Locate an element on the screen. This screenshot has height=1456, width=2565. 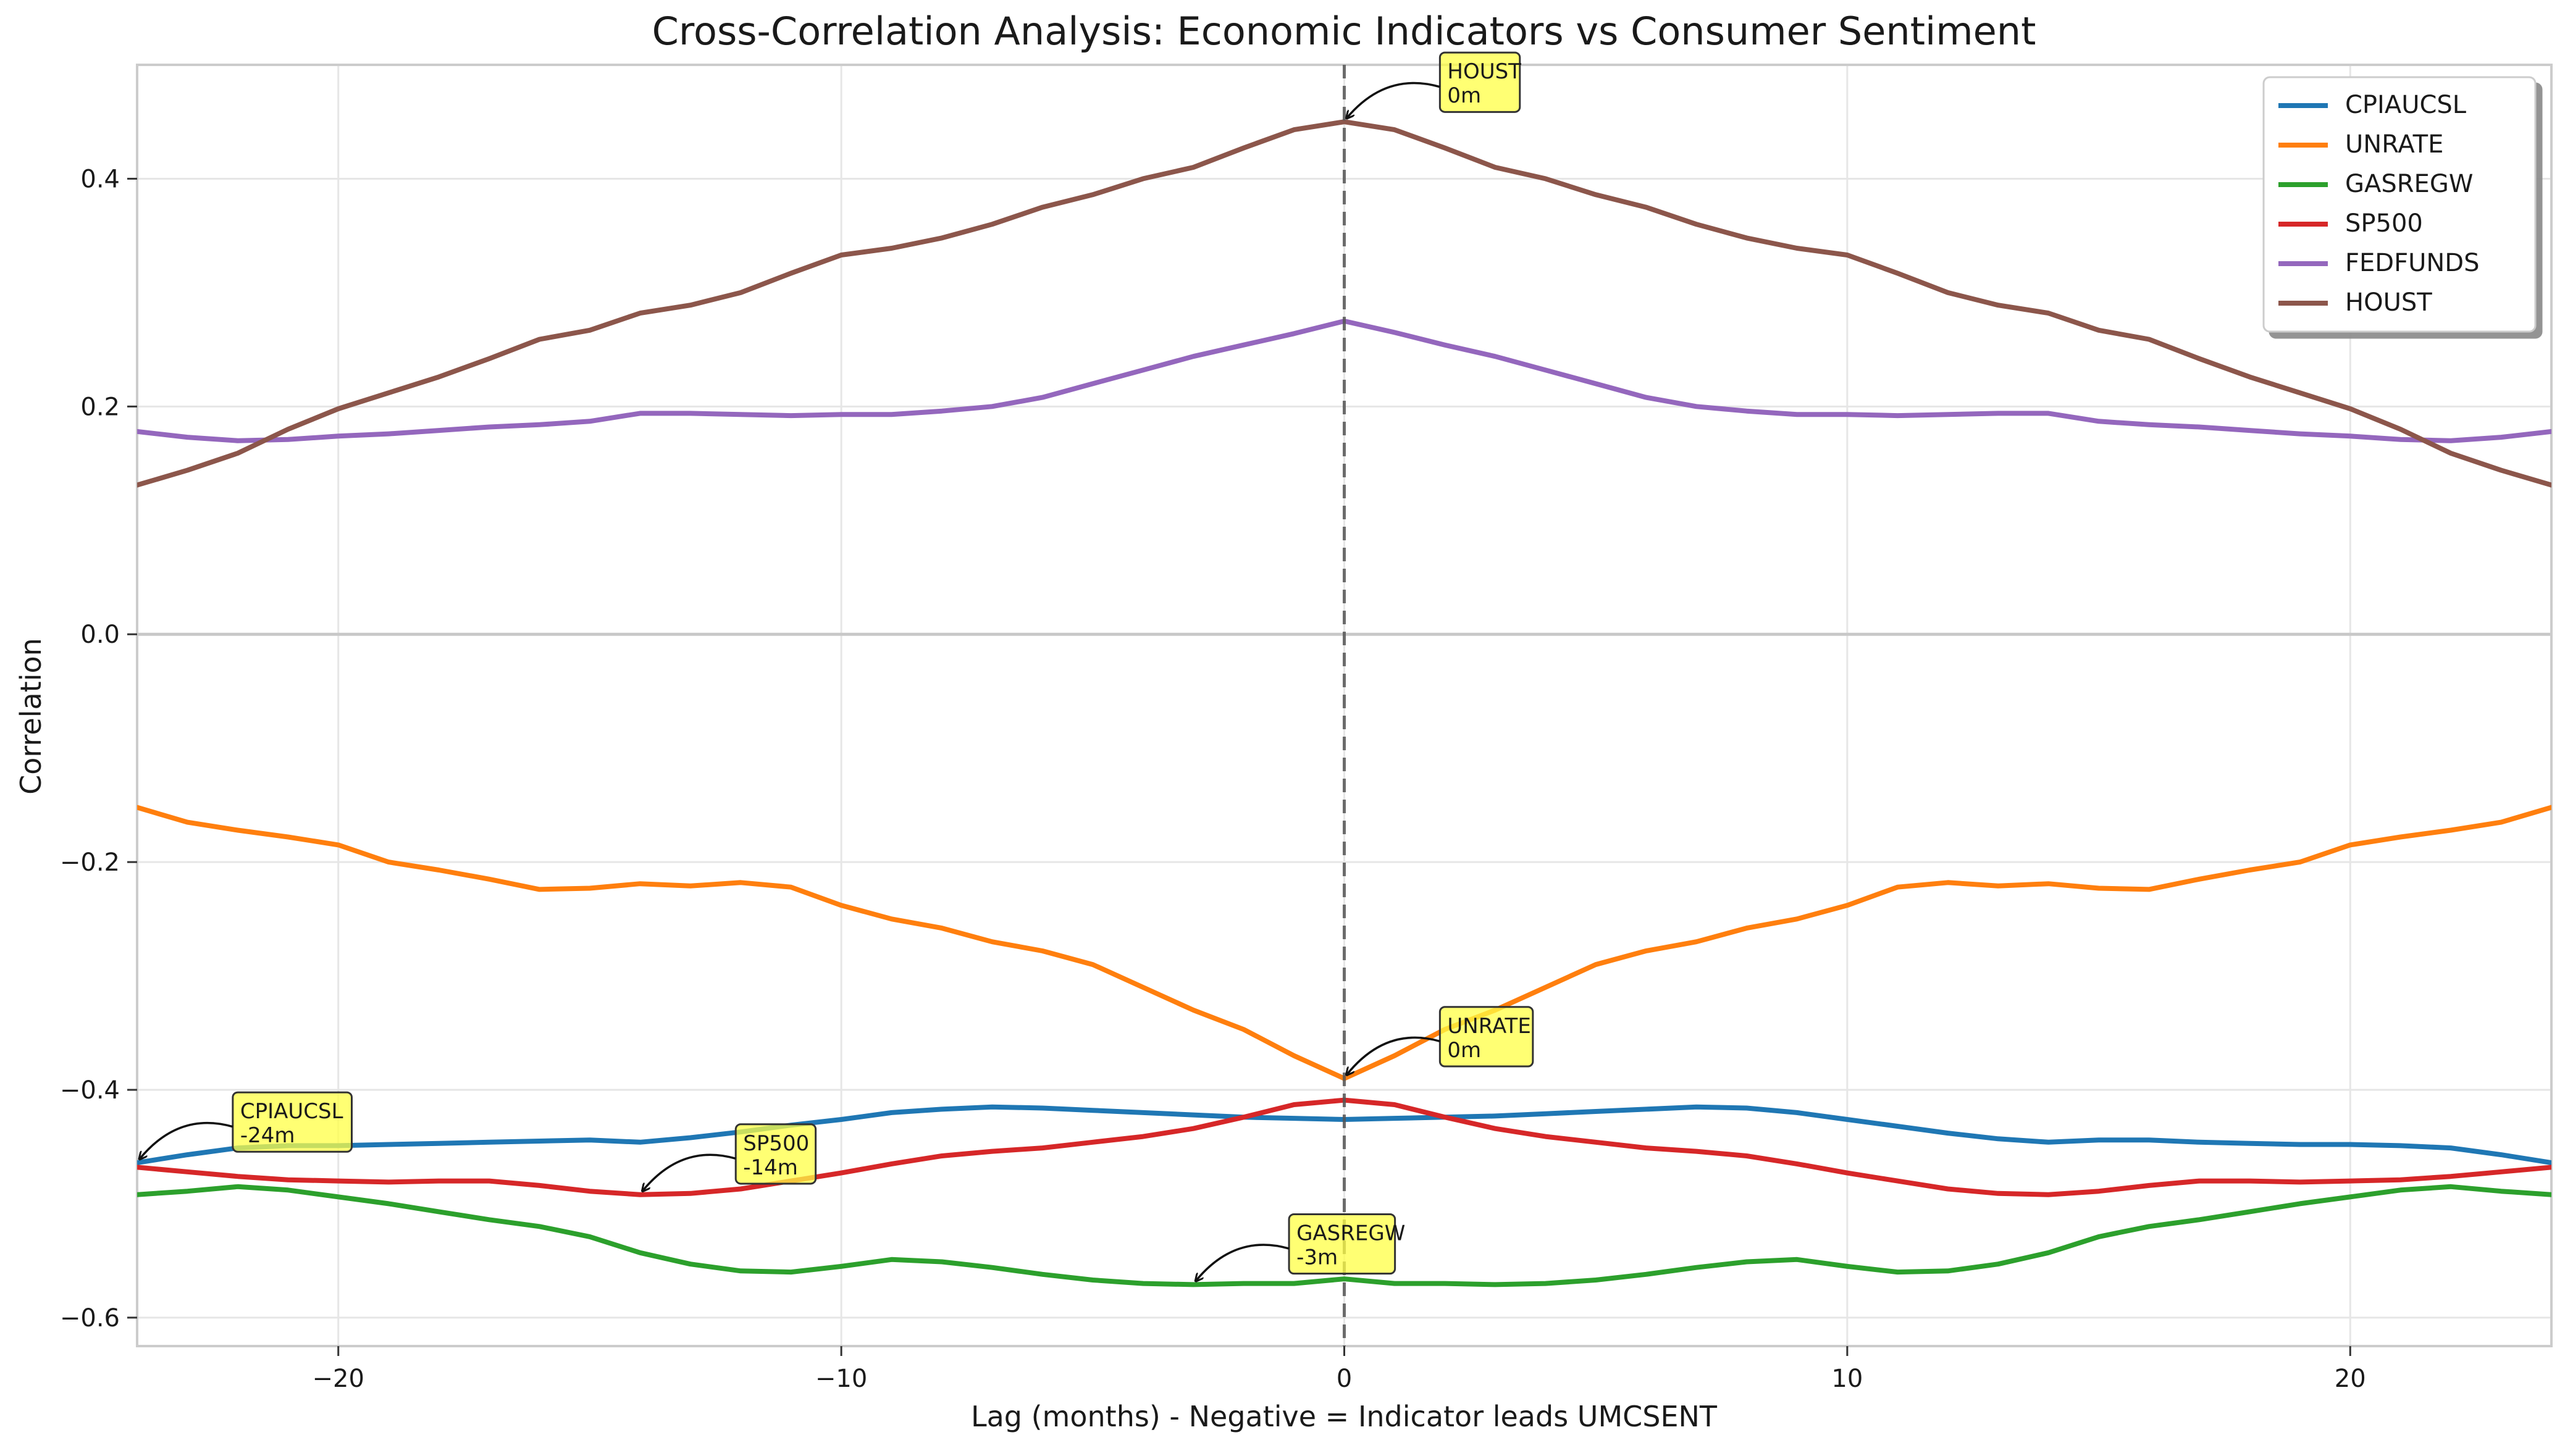
y-tick-label: −0.4 is located at coordinates (90, 1090).